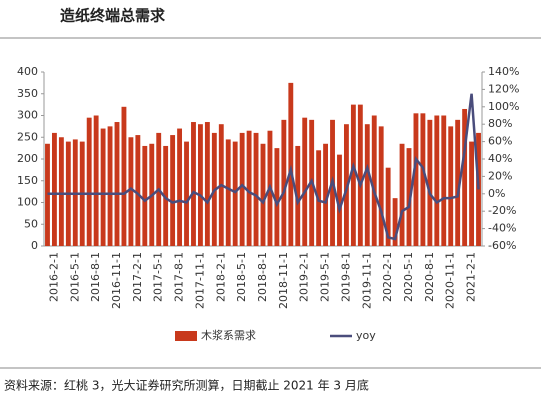  What do you see at coordinates (116, 280) in the screenshot?
I see `x-tick-label: 2016-11-1` at bounding box center [116, 280].